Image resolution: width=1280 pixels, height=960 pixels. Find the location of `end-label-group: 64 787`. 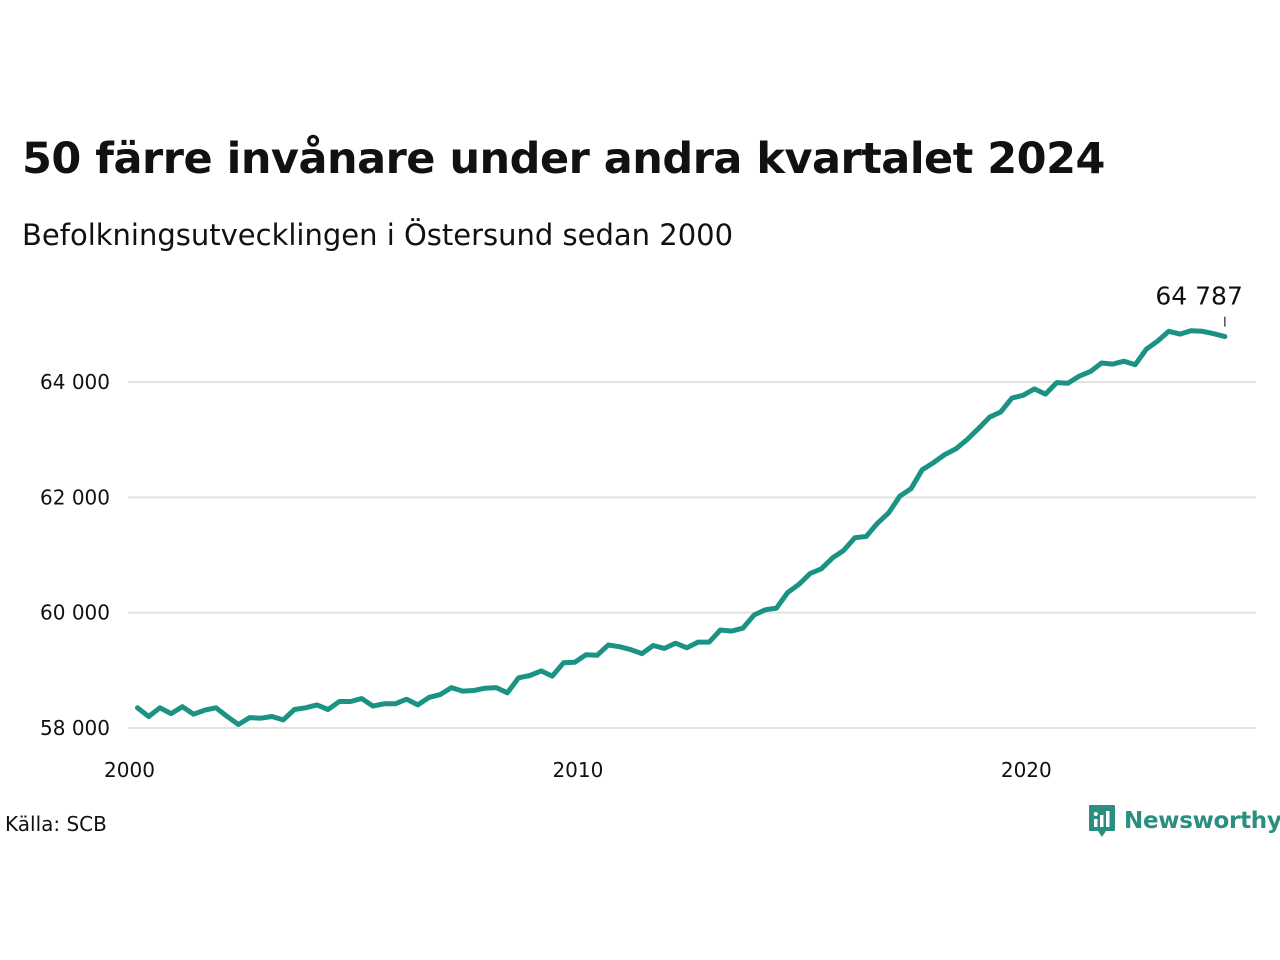

end-label-group: 64 787 is located at coordinates (1199, 304).